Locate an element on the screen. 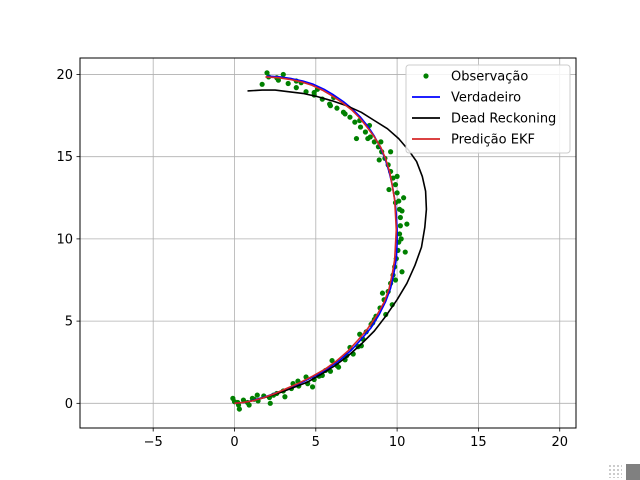 This screenshot has height=480, width=640. legend-label: Predição EKF is located at coordinates (493, 140).